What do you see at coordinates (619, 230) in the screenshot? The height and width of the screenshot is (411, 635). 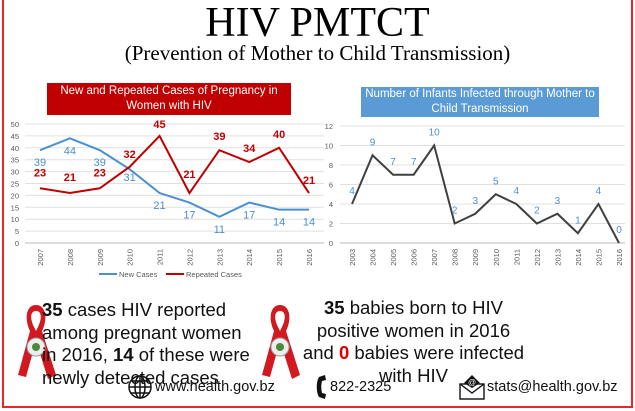 I see `data-label: 0` at bounding box center [619, 230].